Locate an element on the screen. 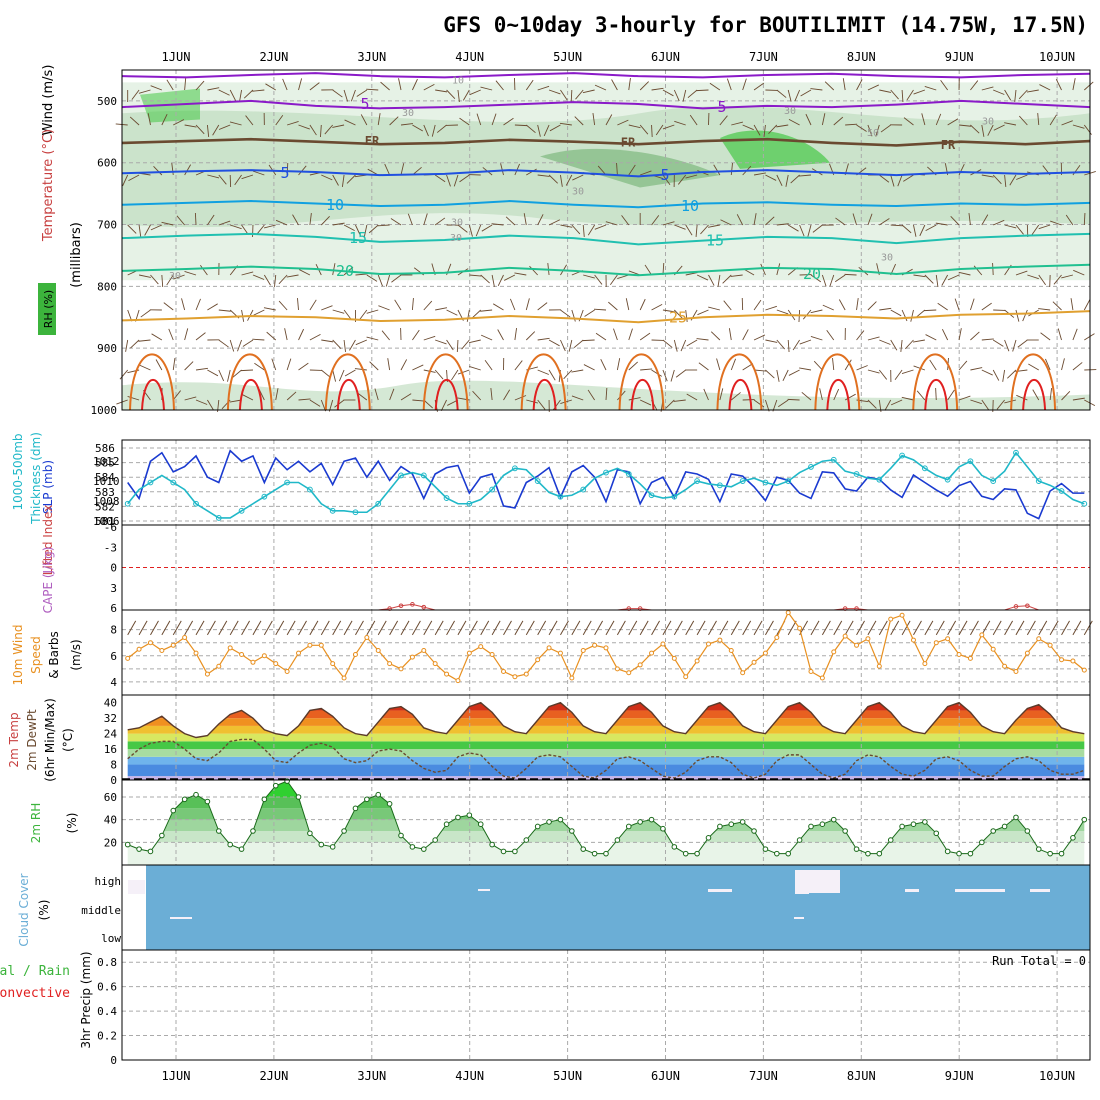  temp-tick-label: 32 is located at coordinates (110, 718).